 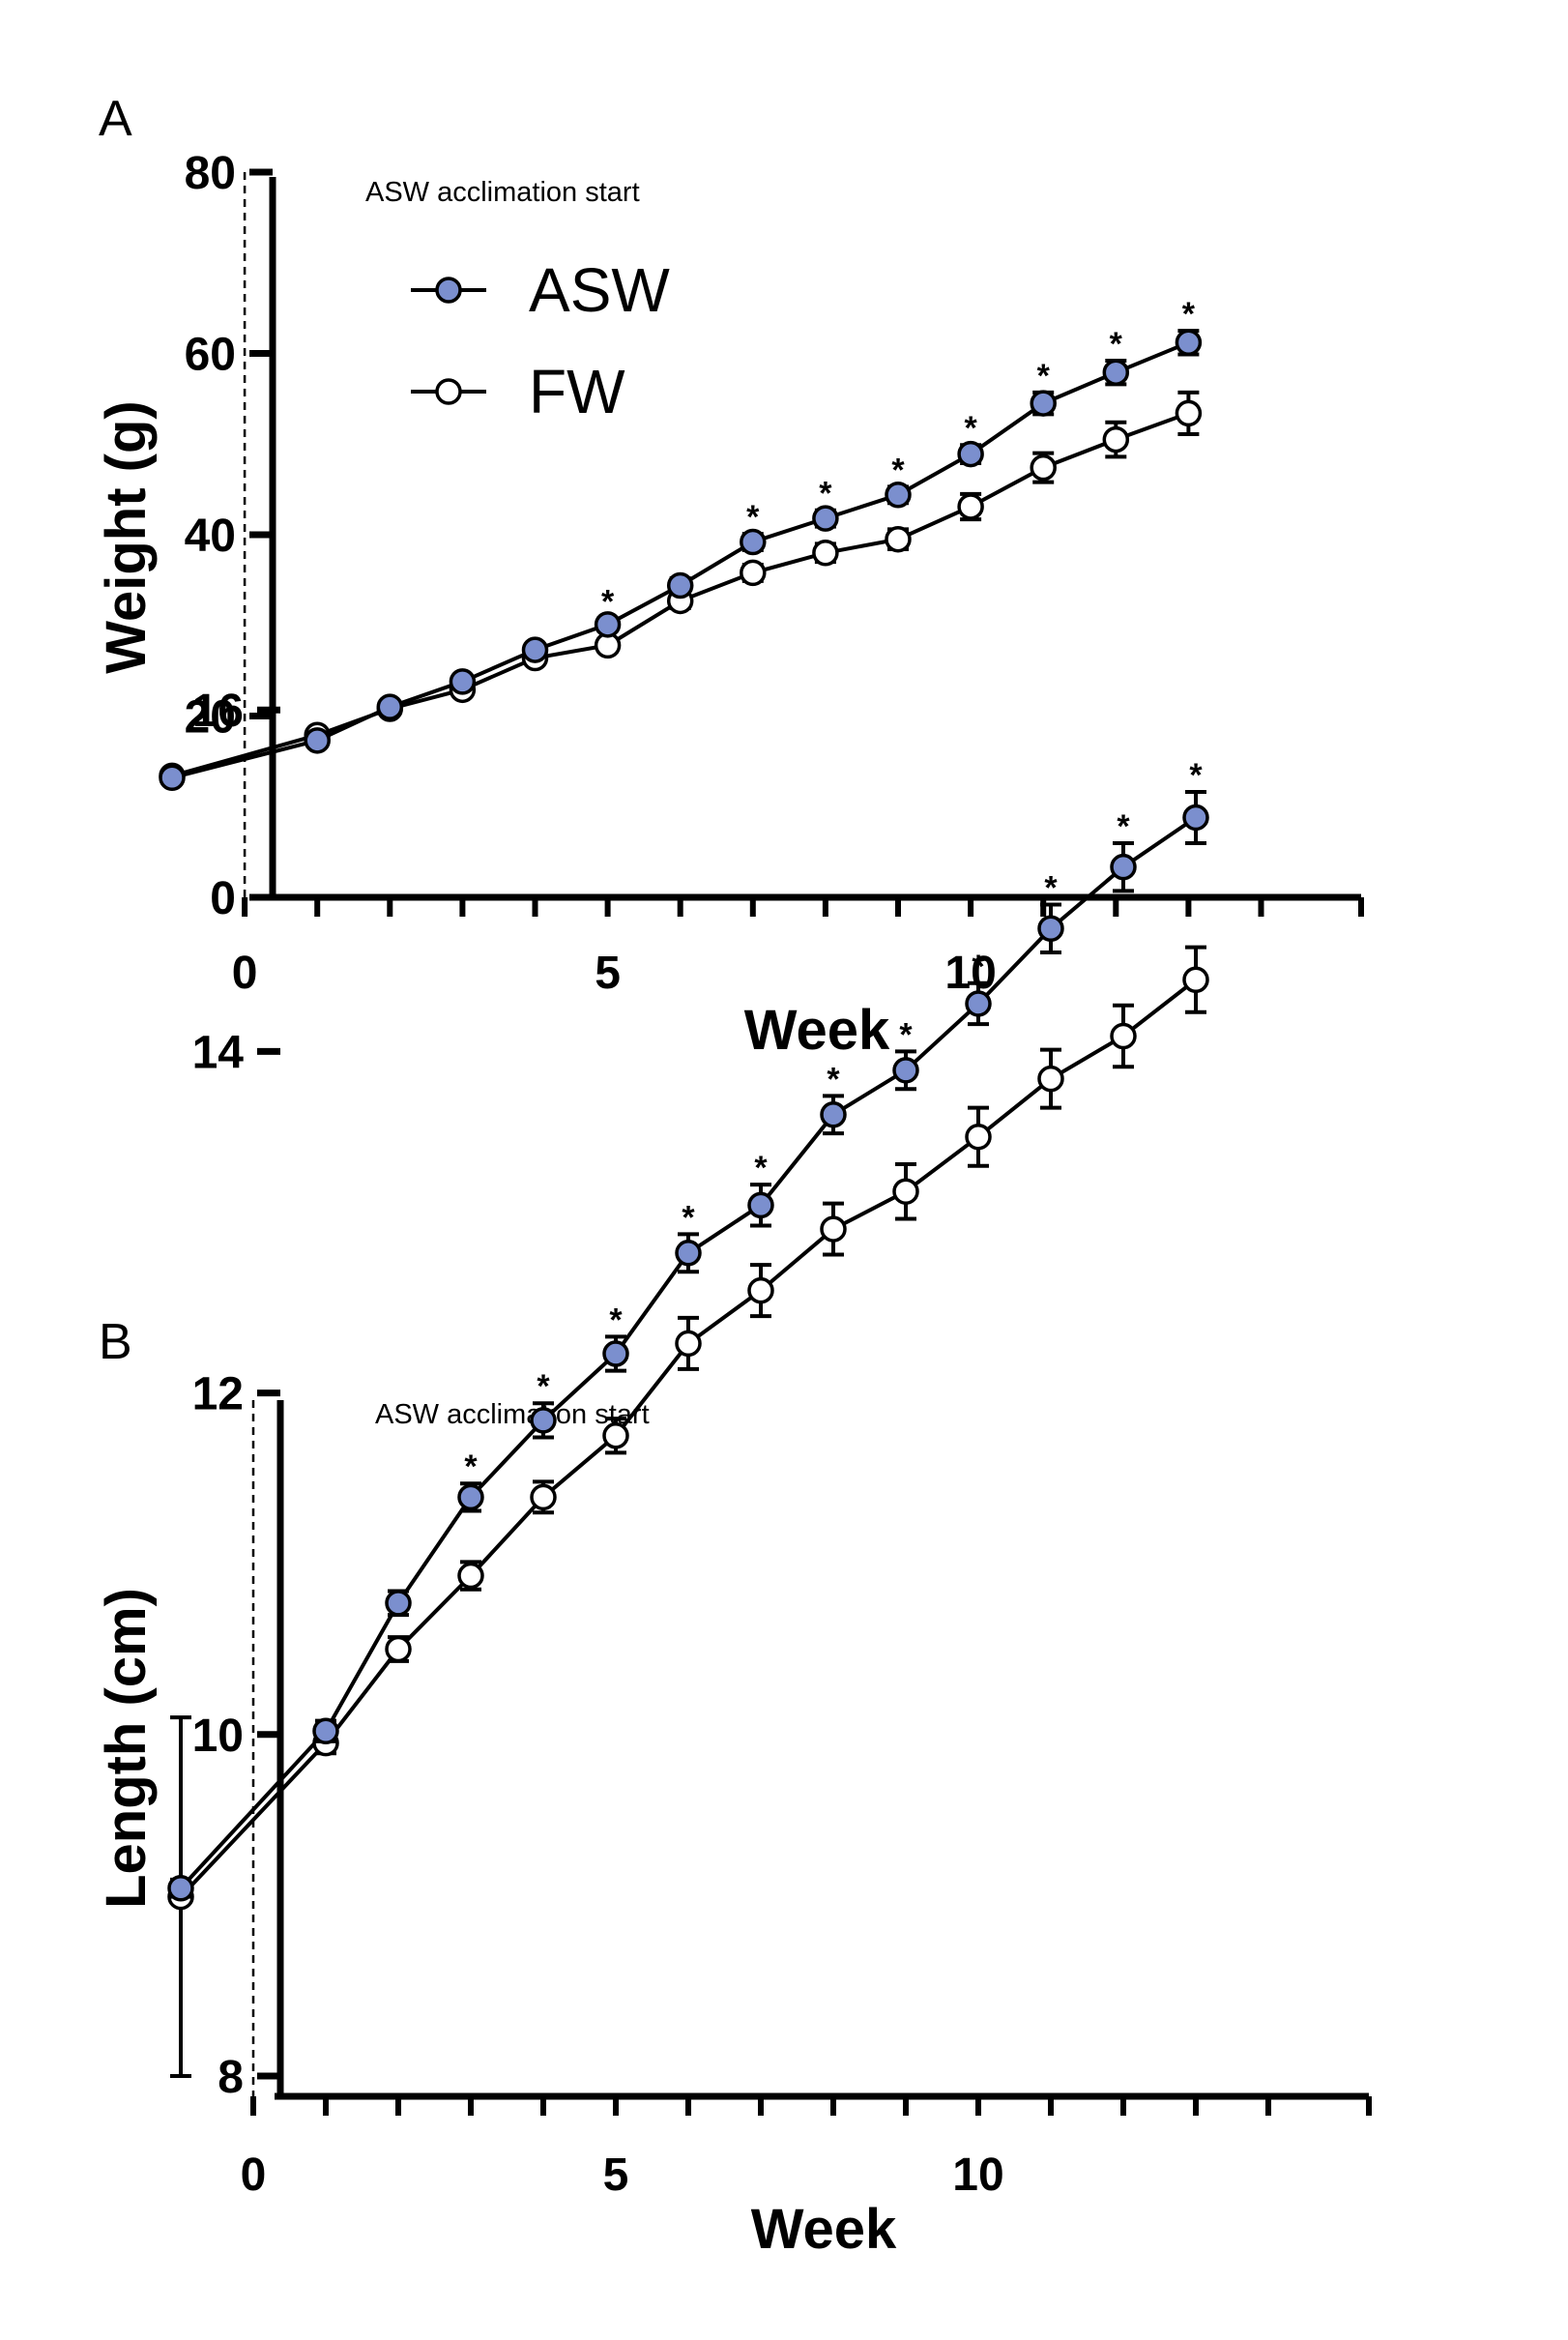 What do you see at coordinates (518, 392) in the screenshot?
I see `legend-entry-fw: FW` at bounding box center [518, 392].